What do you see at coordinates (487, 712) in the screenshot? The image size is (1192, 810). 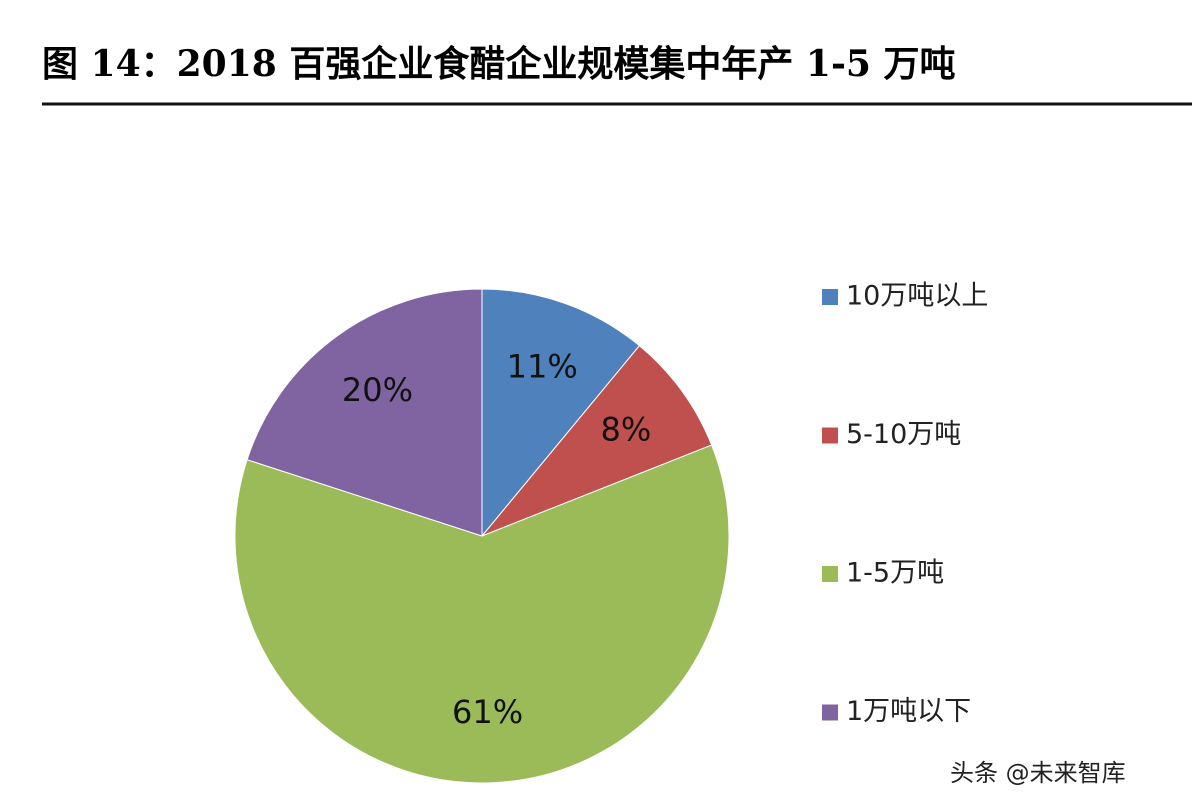 I see `value-label: 61%` at bounding box center [487, 712].